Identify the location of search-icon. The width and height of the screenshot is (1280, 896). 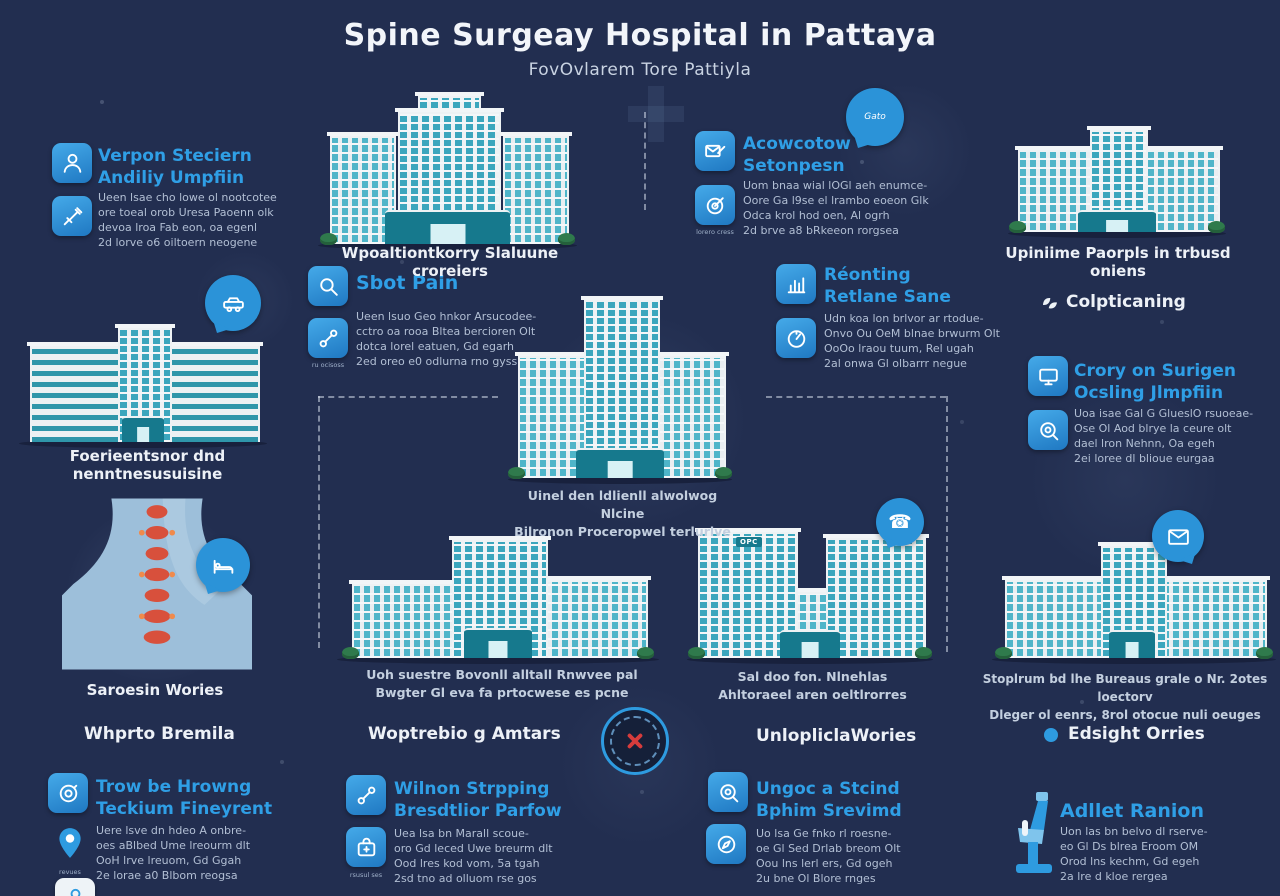
(328, 286).